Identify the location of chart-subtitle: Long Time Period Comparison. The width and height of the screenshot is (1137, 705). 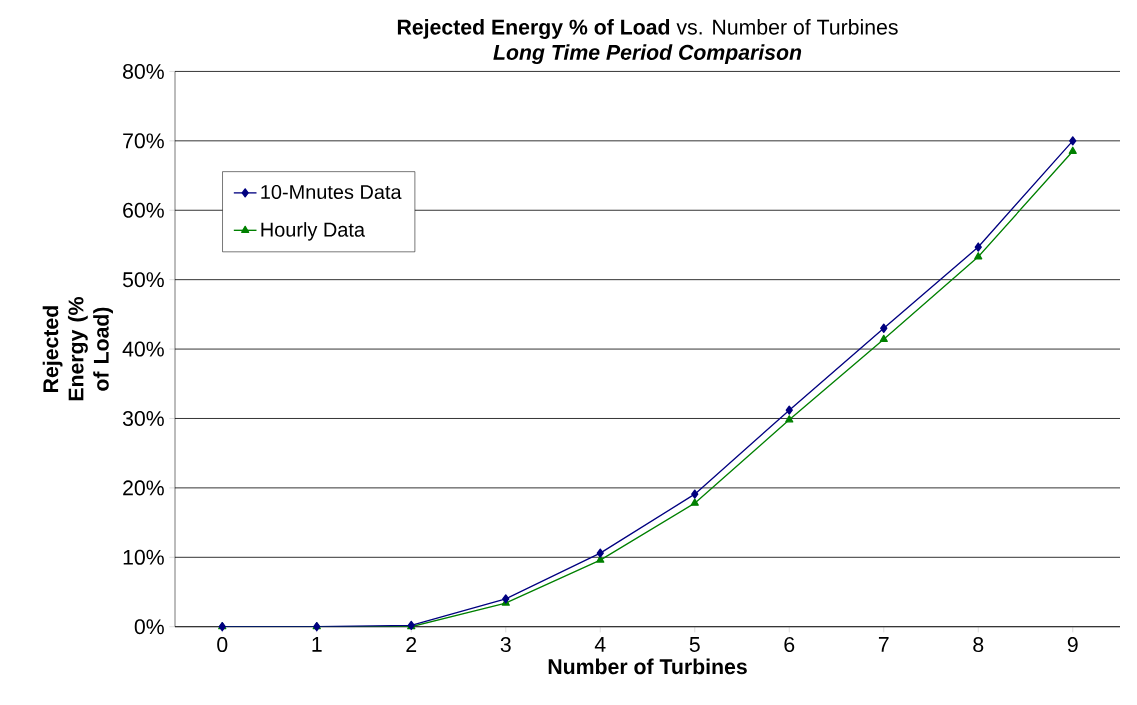
(647, 54).